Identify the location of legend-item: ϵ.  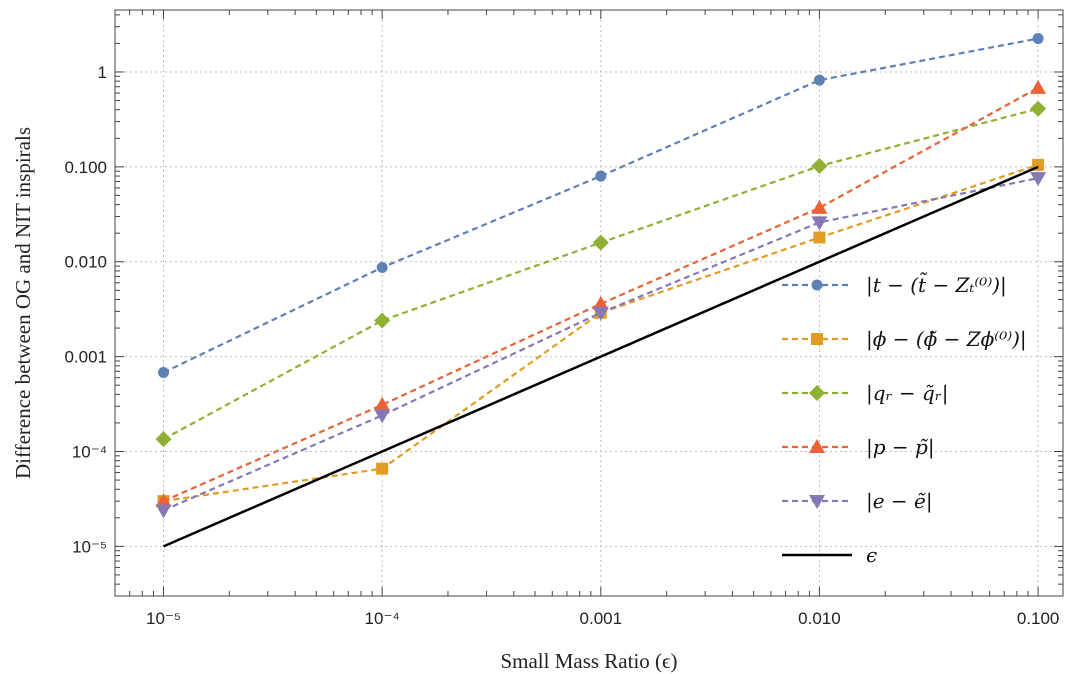
(829, 555).